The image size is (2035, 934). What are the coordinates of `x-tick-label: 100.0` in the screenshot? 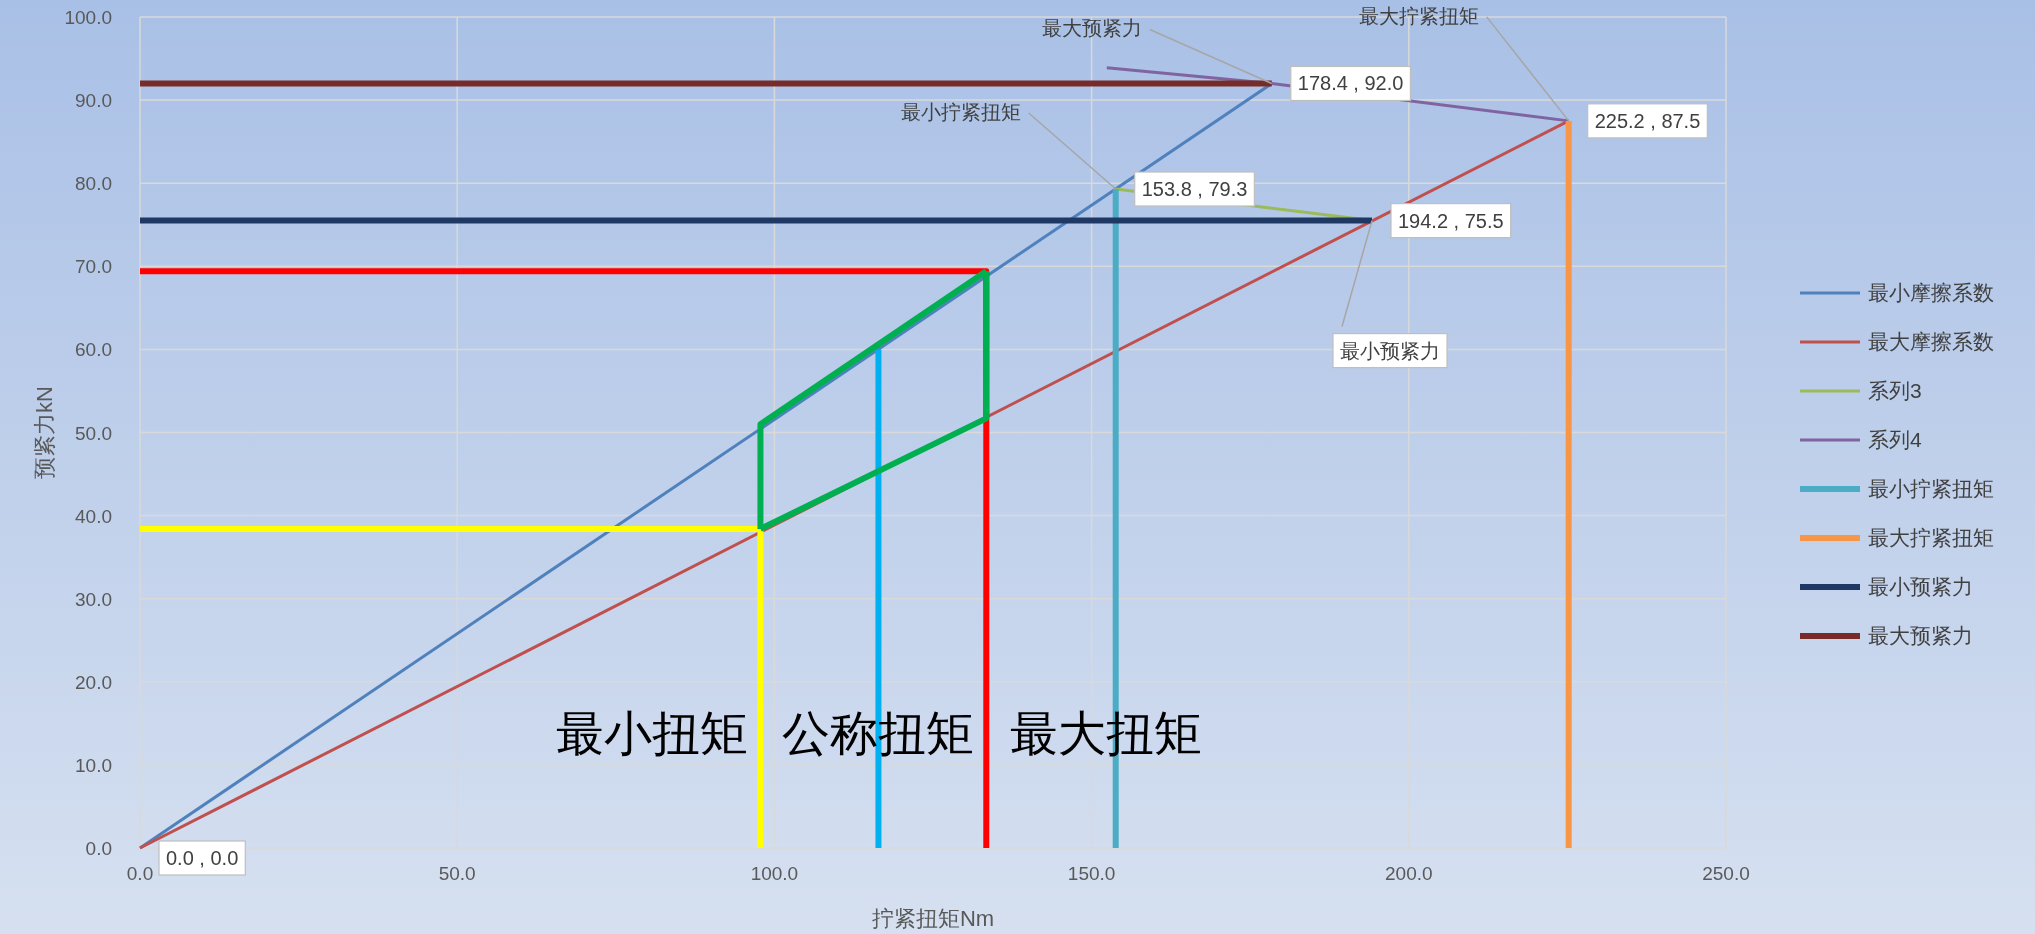 It's located at (774, 873).